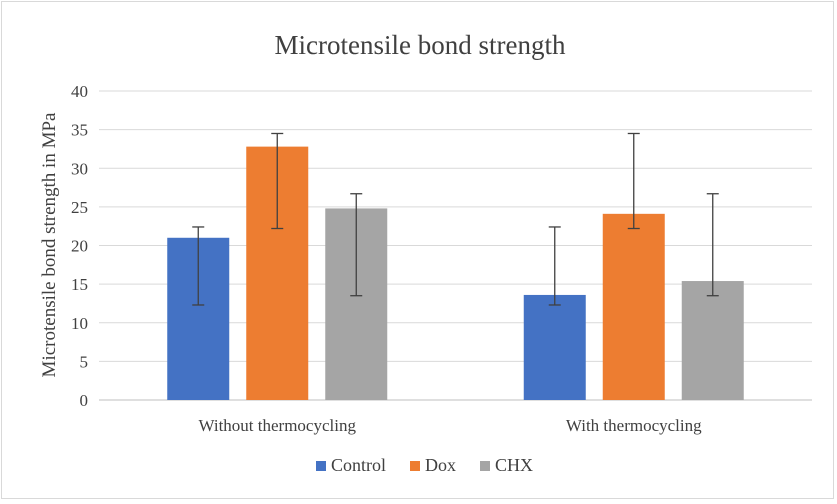 Image resolution: width=837 pixels, height=504 pixels. Describe the element at coordinates (79, 323) in the screenshot. I see `y-tick-label-10: 10` at that location.